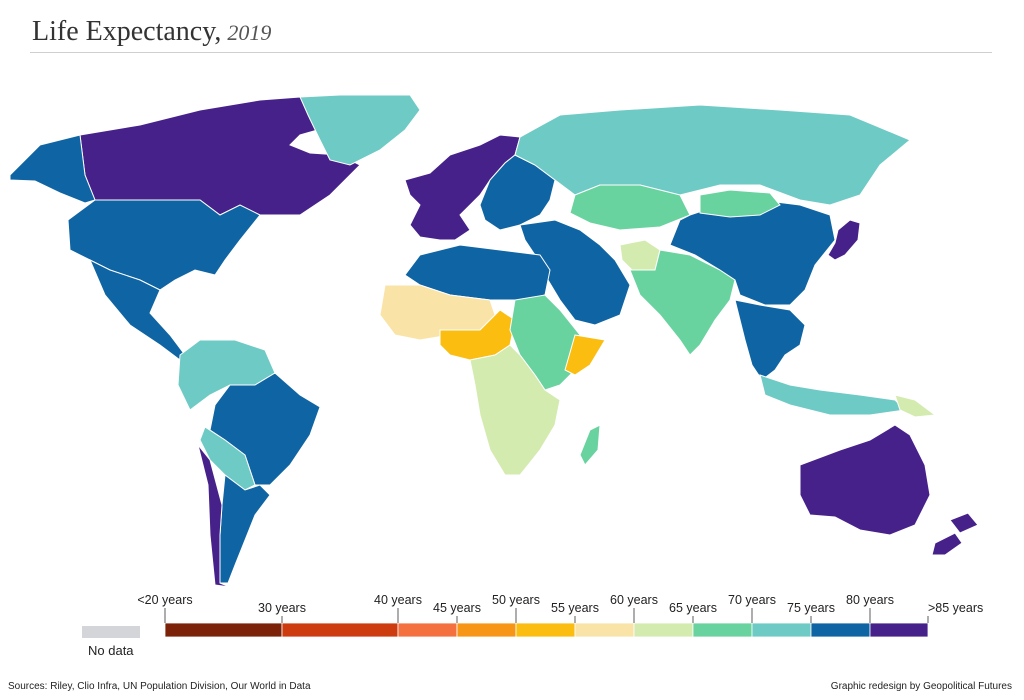 The image size is (1024, 700). What do you see at coordinates (515, 410) in the screenshot?
I see `region-southern-africa: Southern Africa` at bounding box center [515, 410].